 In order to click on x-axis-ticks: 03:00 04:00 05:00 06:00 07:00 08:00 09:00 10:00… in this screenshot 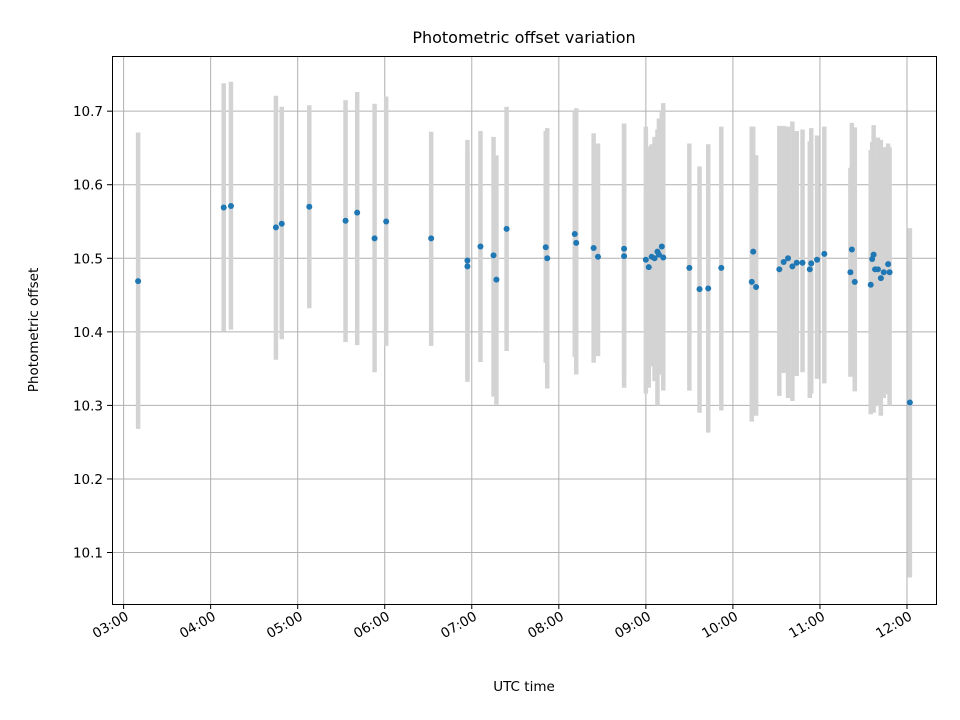, I will do `click(502, 623)`.